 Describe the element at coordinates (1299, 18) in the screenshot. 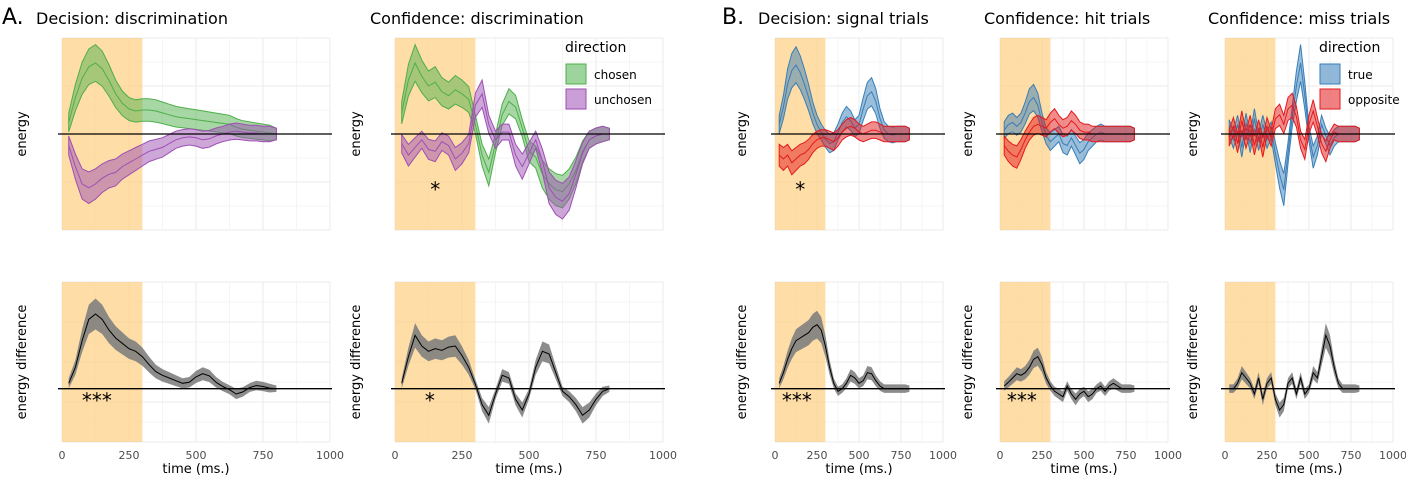

I see `panel-title: Confidence: miss trials` at that location.